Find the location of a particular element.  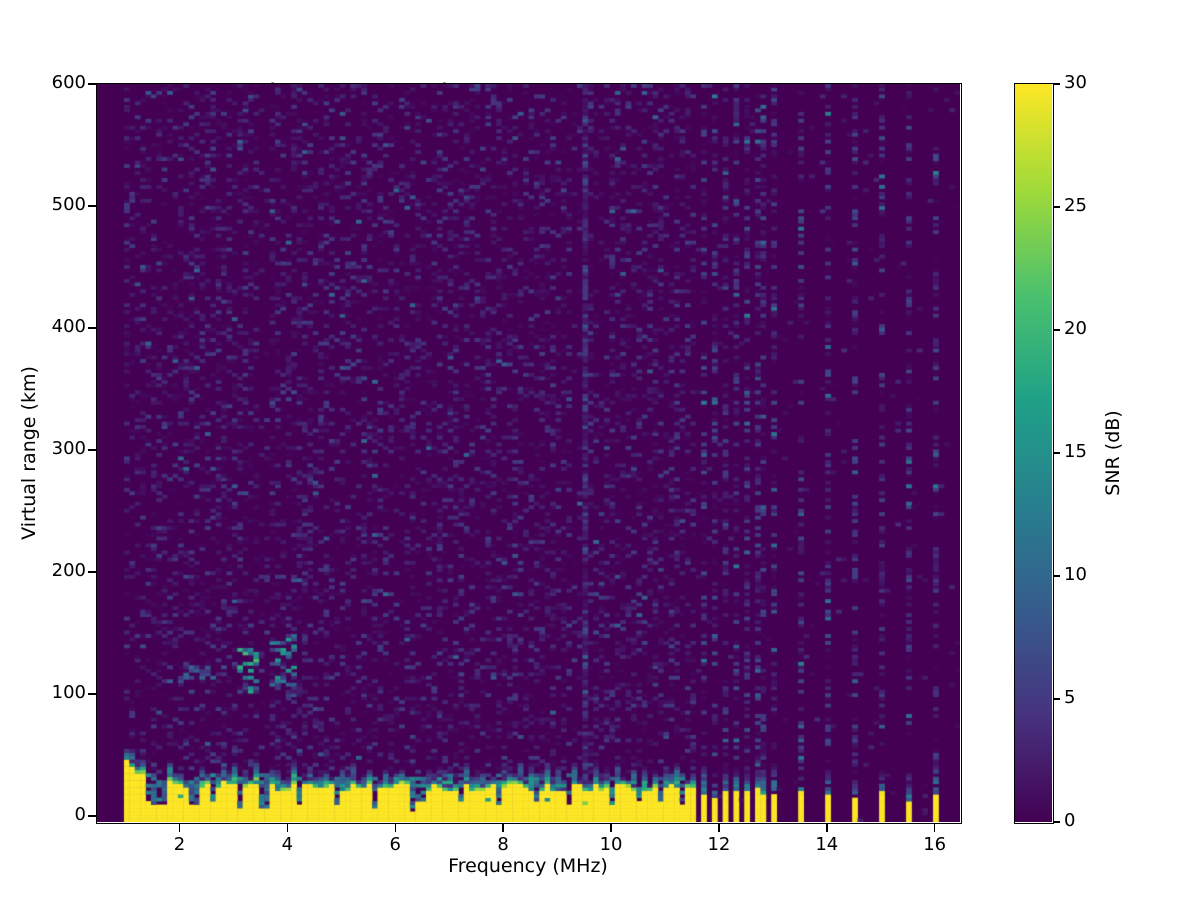

x-tick-label: 12 is located at coordinates (719, 844).